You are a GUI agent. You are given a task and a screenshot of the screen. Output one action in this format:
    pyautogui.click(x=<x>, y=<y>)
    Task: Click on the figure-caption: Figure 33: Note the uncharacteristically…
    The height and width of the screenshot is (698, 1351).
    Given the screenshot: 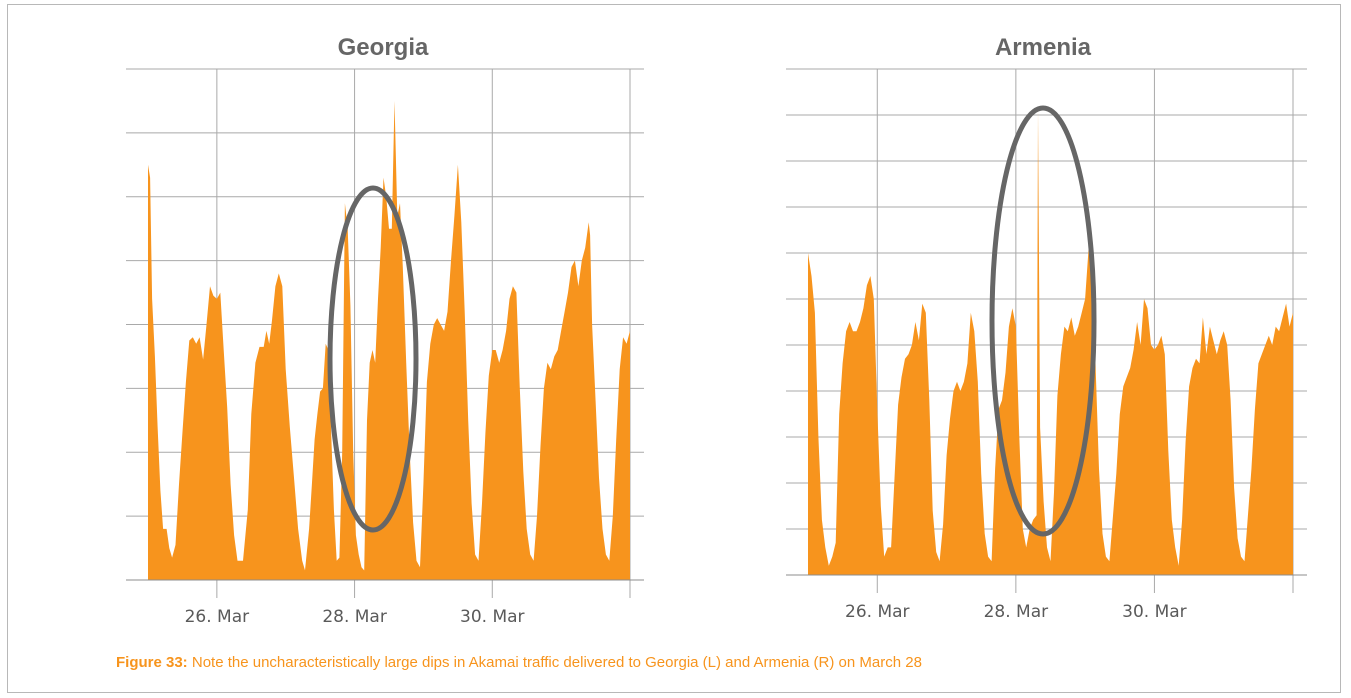 What is the action you would take?
    pyautogui.click(x=519, y=662)
    